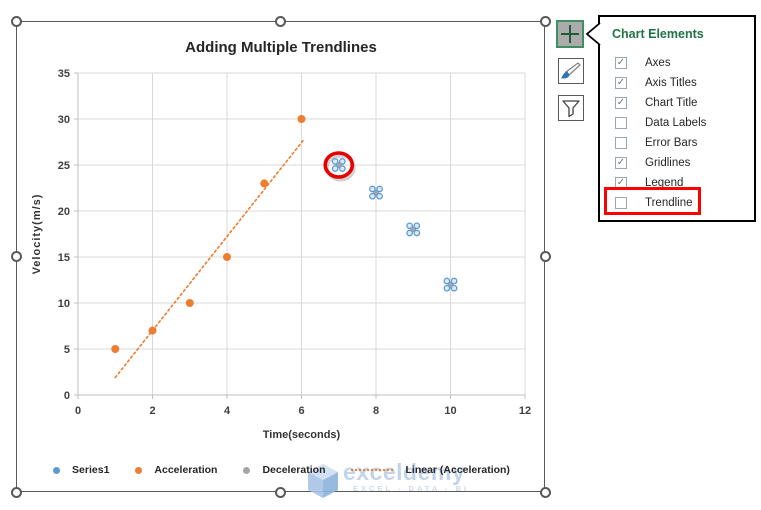 Image resolution: width=761 pixels, height=510 pixels. I want to click on panel-row-chart-title: ✓ Chart Title, so click(677, 103).